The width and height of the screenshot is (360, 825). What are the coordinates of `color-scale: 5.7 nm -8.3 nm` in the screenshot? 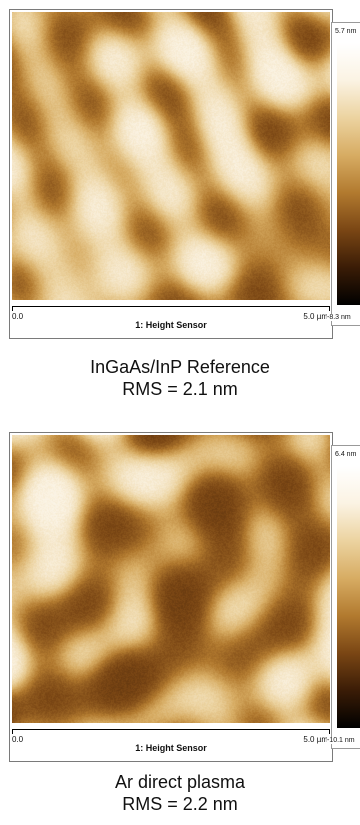 It's located at (343, 174).